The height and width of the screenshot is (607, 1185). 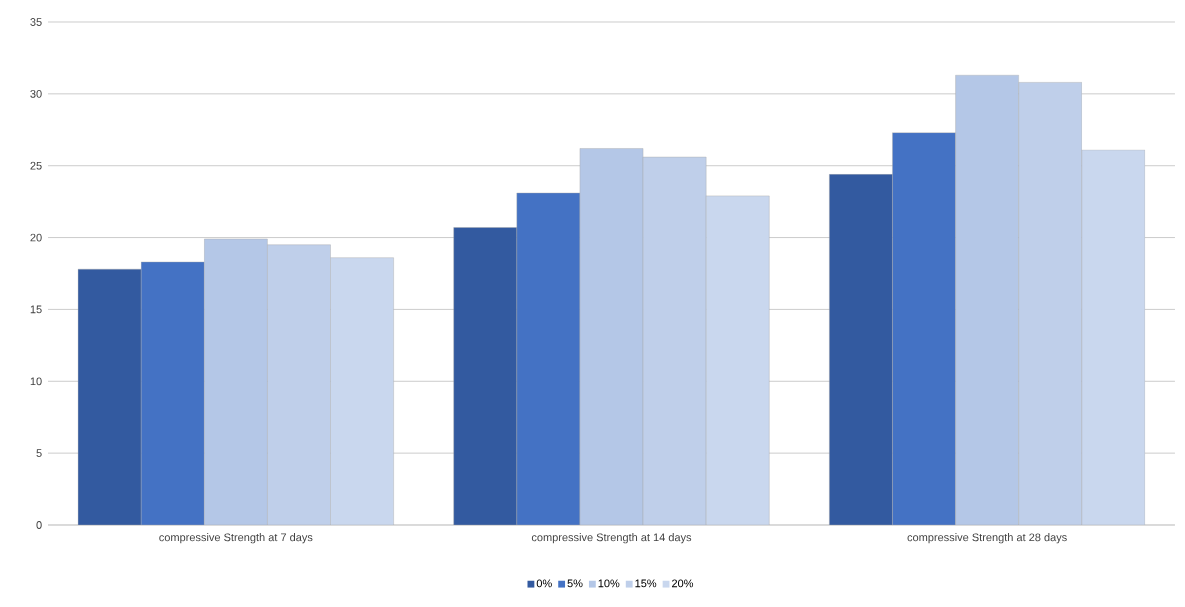 I want to click on y-tick-label: 0, so click(x=39, y=525).